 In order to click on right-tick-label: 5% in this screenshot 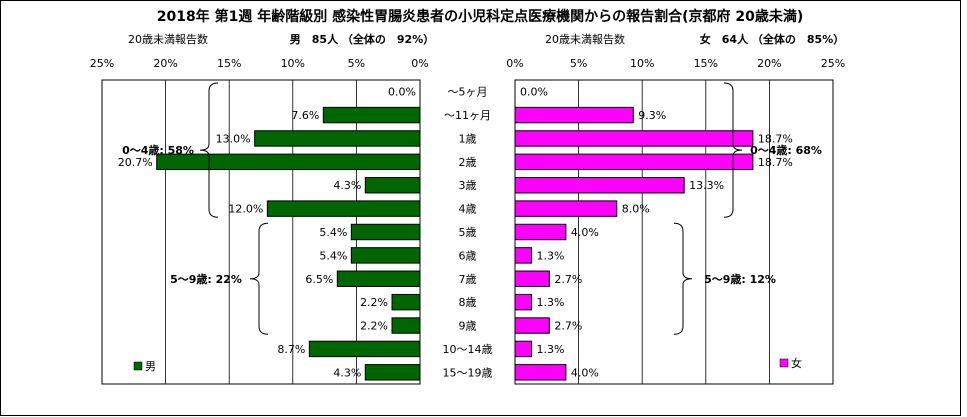, I will do `click(578, 63)`.